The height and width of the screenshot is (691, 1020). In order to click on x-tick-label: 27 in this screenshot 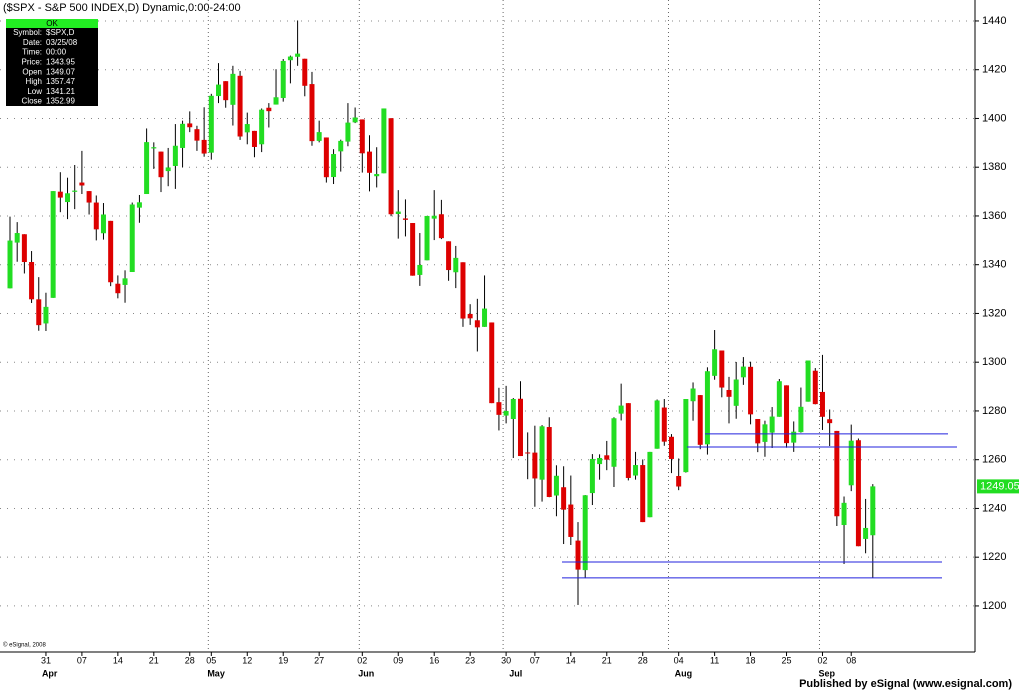, I will do `click(319, 660)`.